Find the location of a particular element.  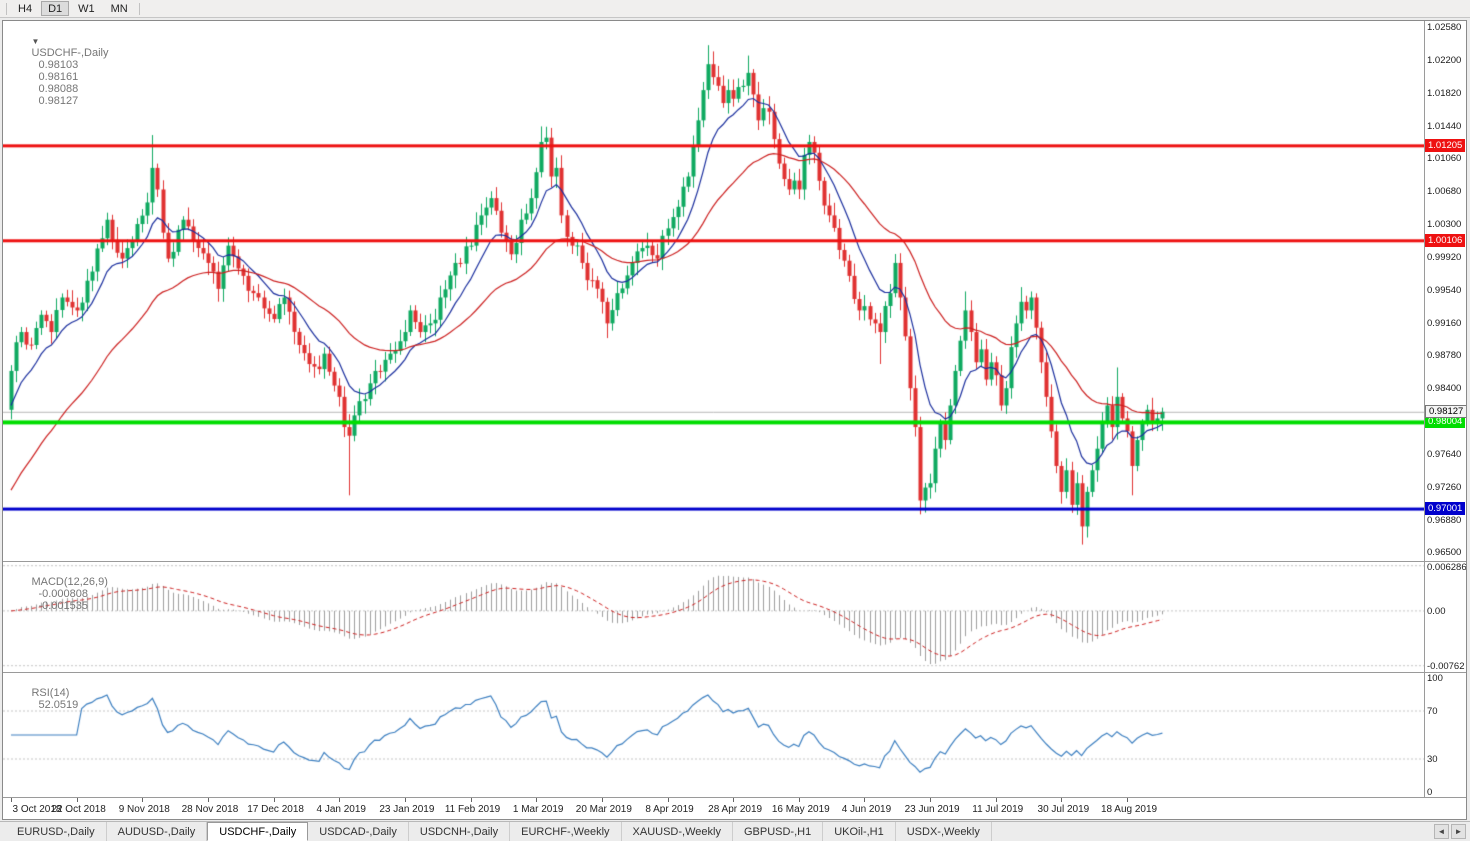

rsi-axis-tick: 30 is located at coordinates (1432, 759).